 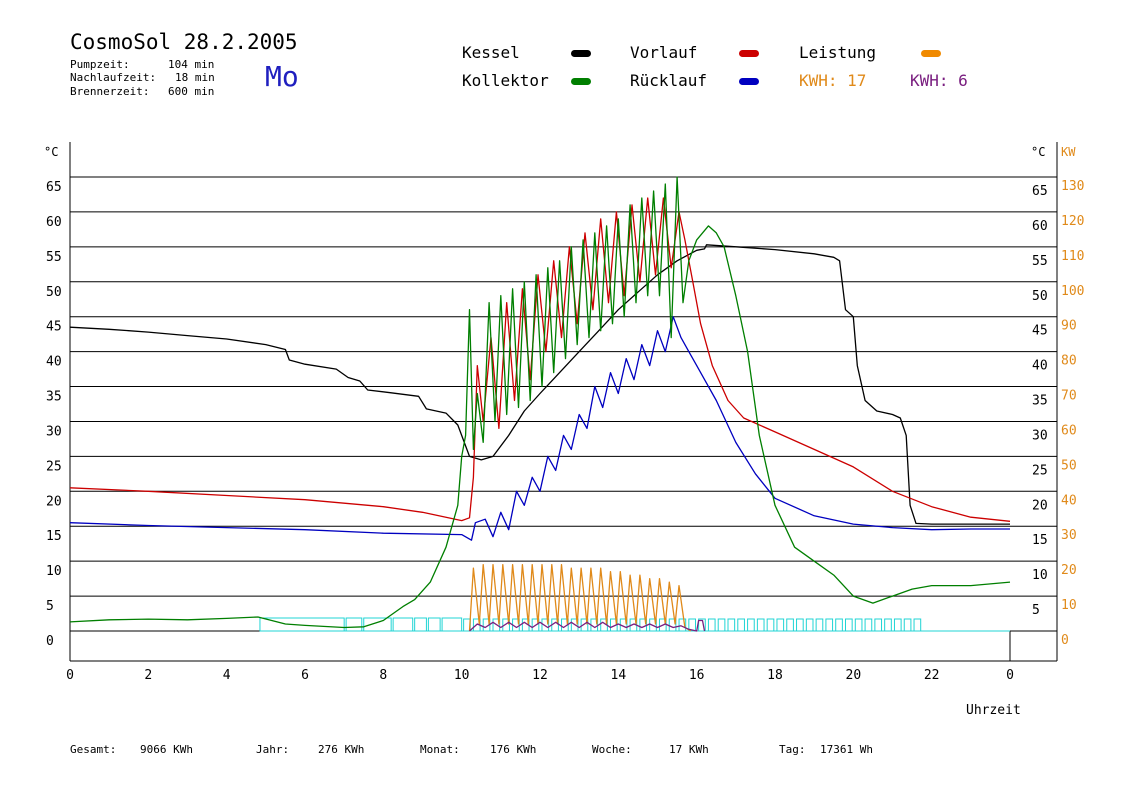 I want to click on series-line-leistung, so click(x=580, y=597).